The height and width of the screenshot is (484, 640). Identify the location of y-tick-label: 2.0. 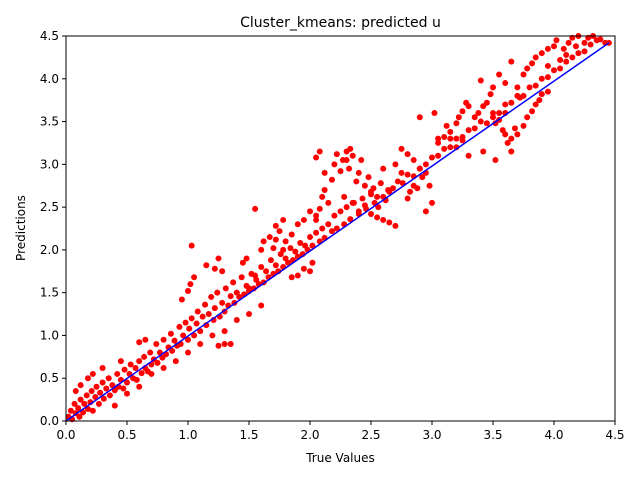
(49, 250).